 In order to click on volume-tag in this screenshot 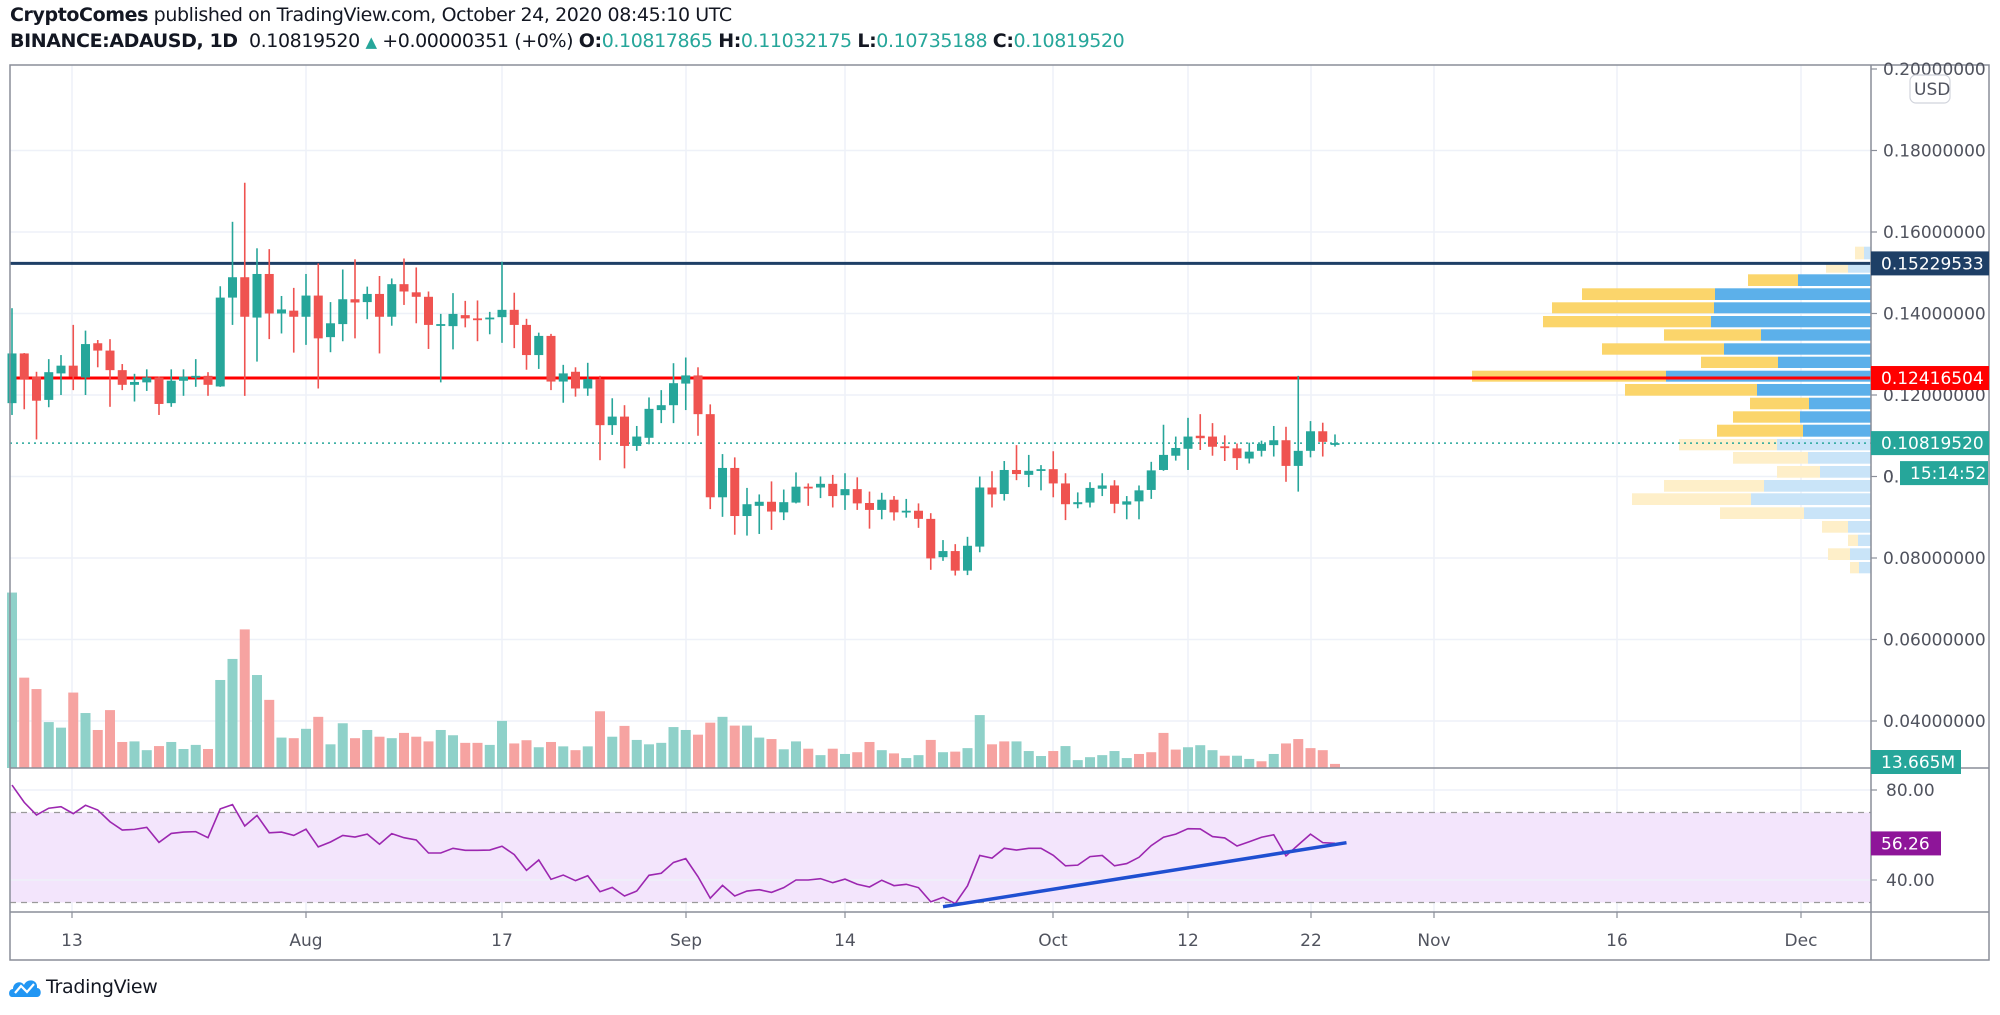, I will do `click(1916, 762)`.